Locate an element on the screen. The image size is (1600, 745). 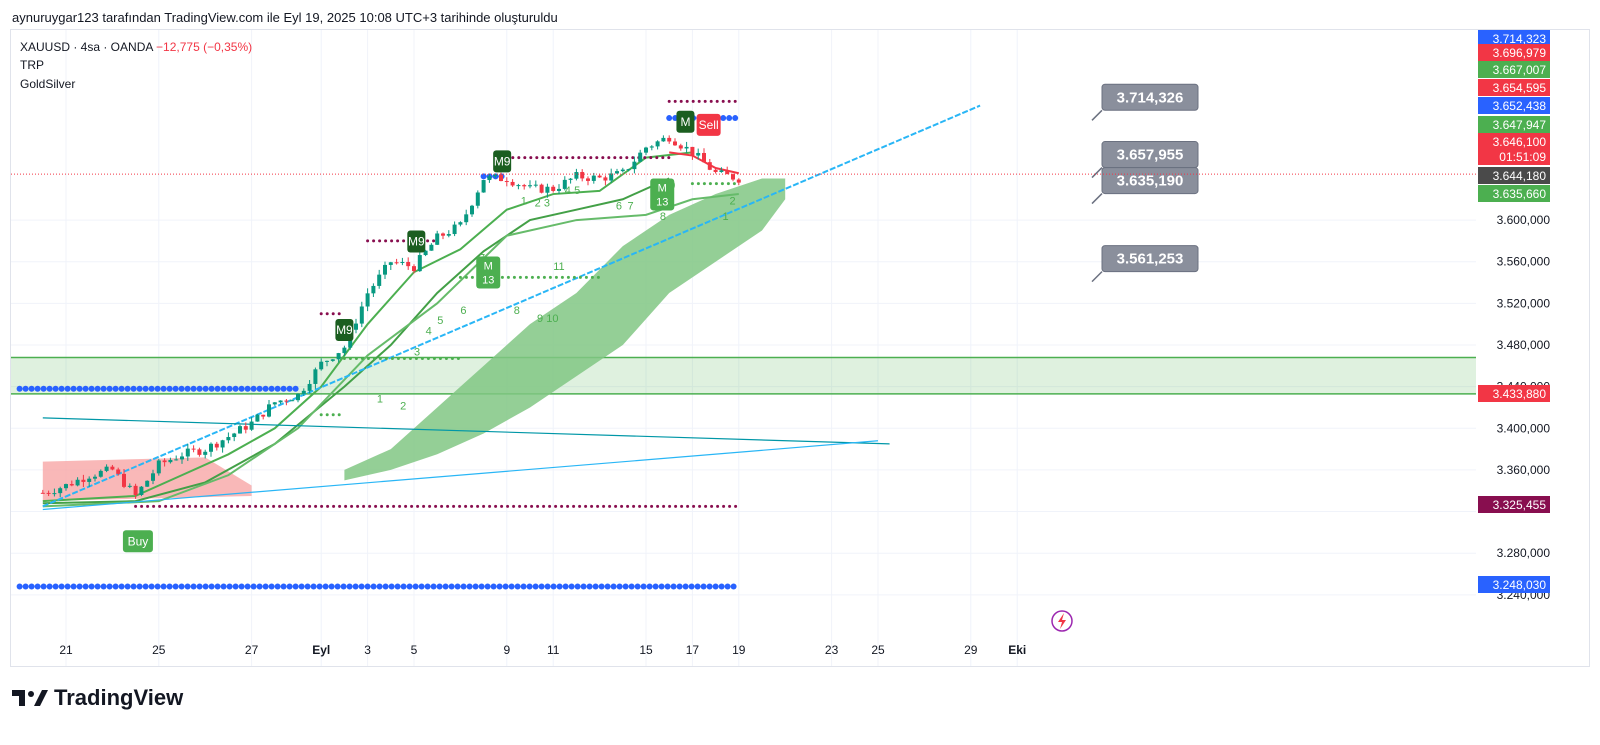
tradingview-brand: TradingView is located at coordinates (97, 698).